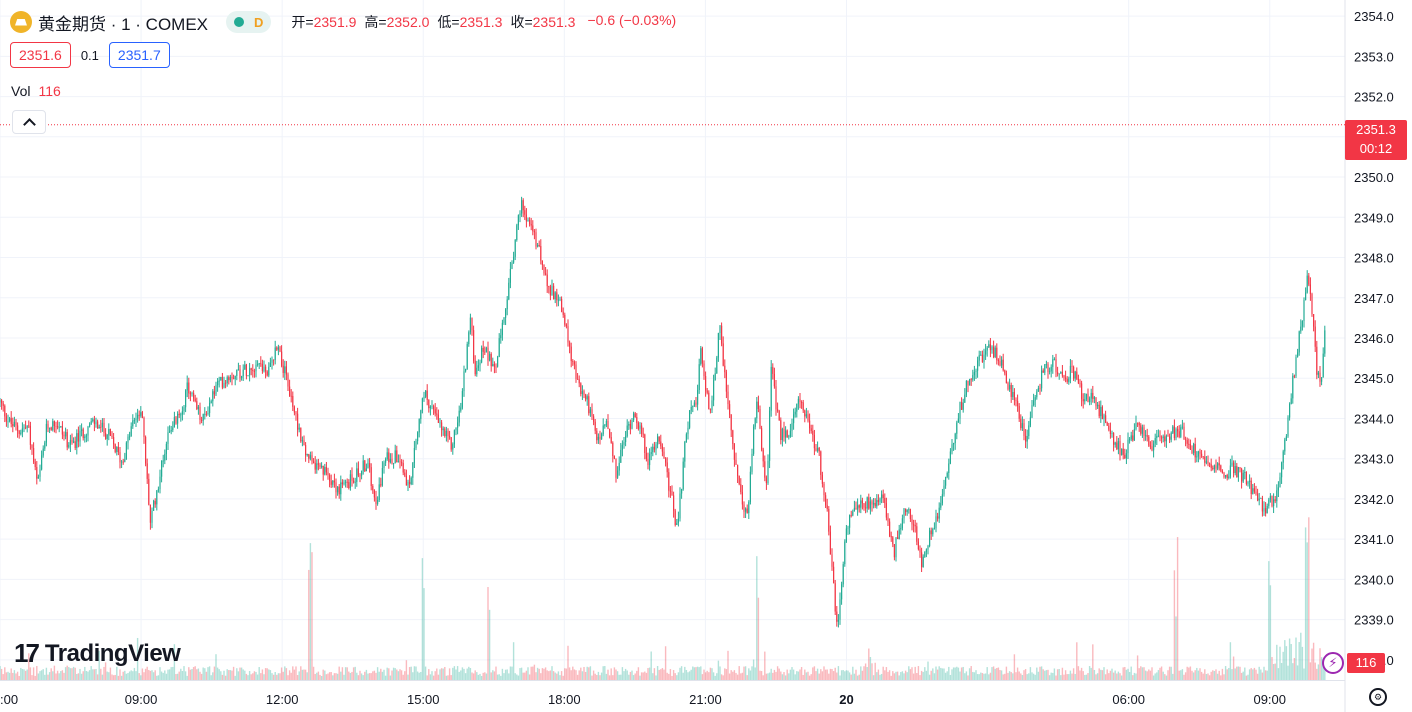 The image size is (1412, 712). Describe the element at coordinates (249, 22) in the screenshot. I see `market-status-pill: D` at that location.